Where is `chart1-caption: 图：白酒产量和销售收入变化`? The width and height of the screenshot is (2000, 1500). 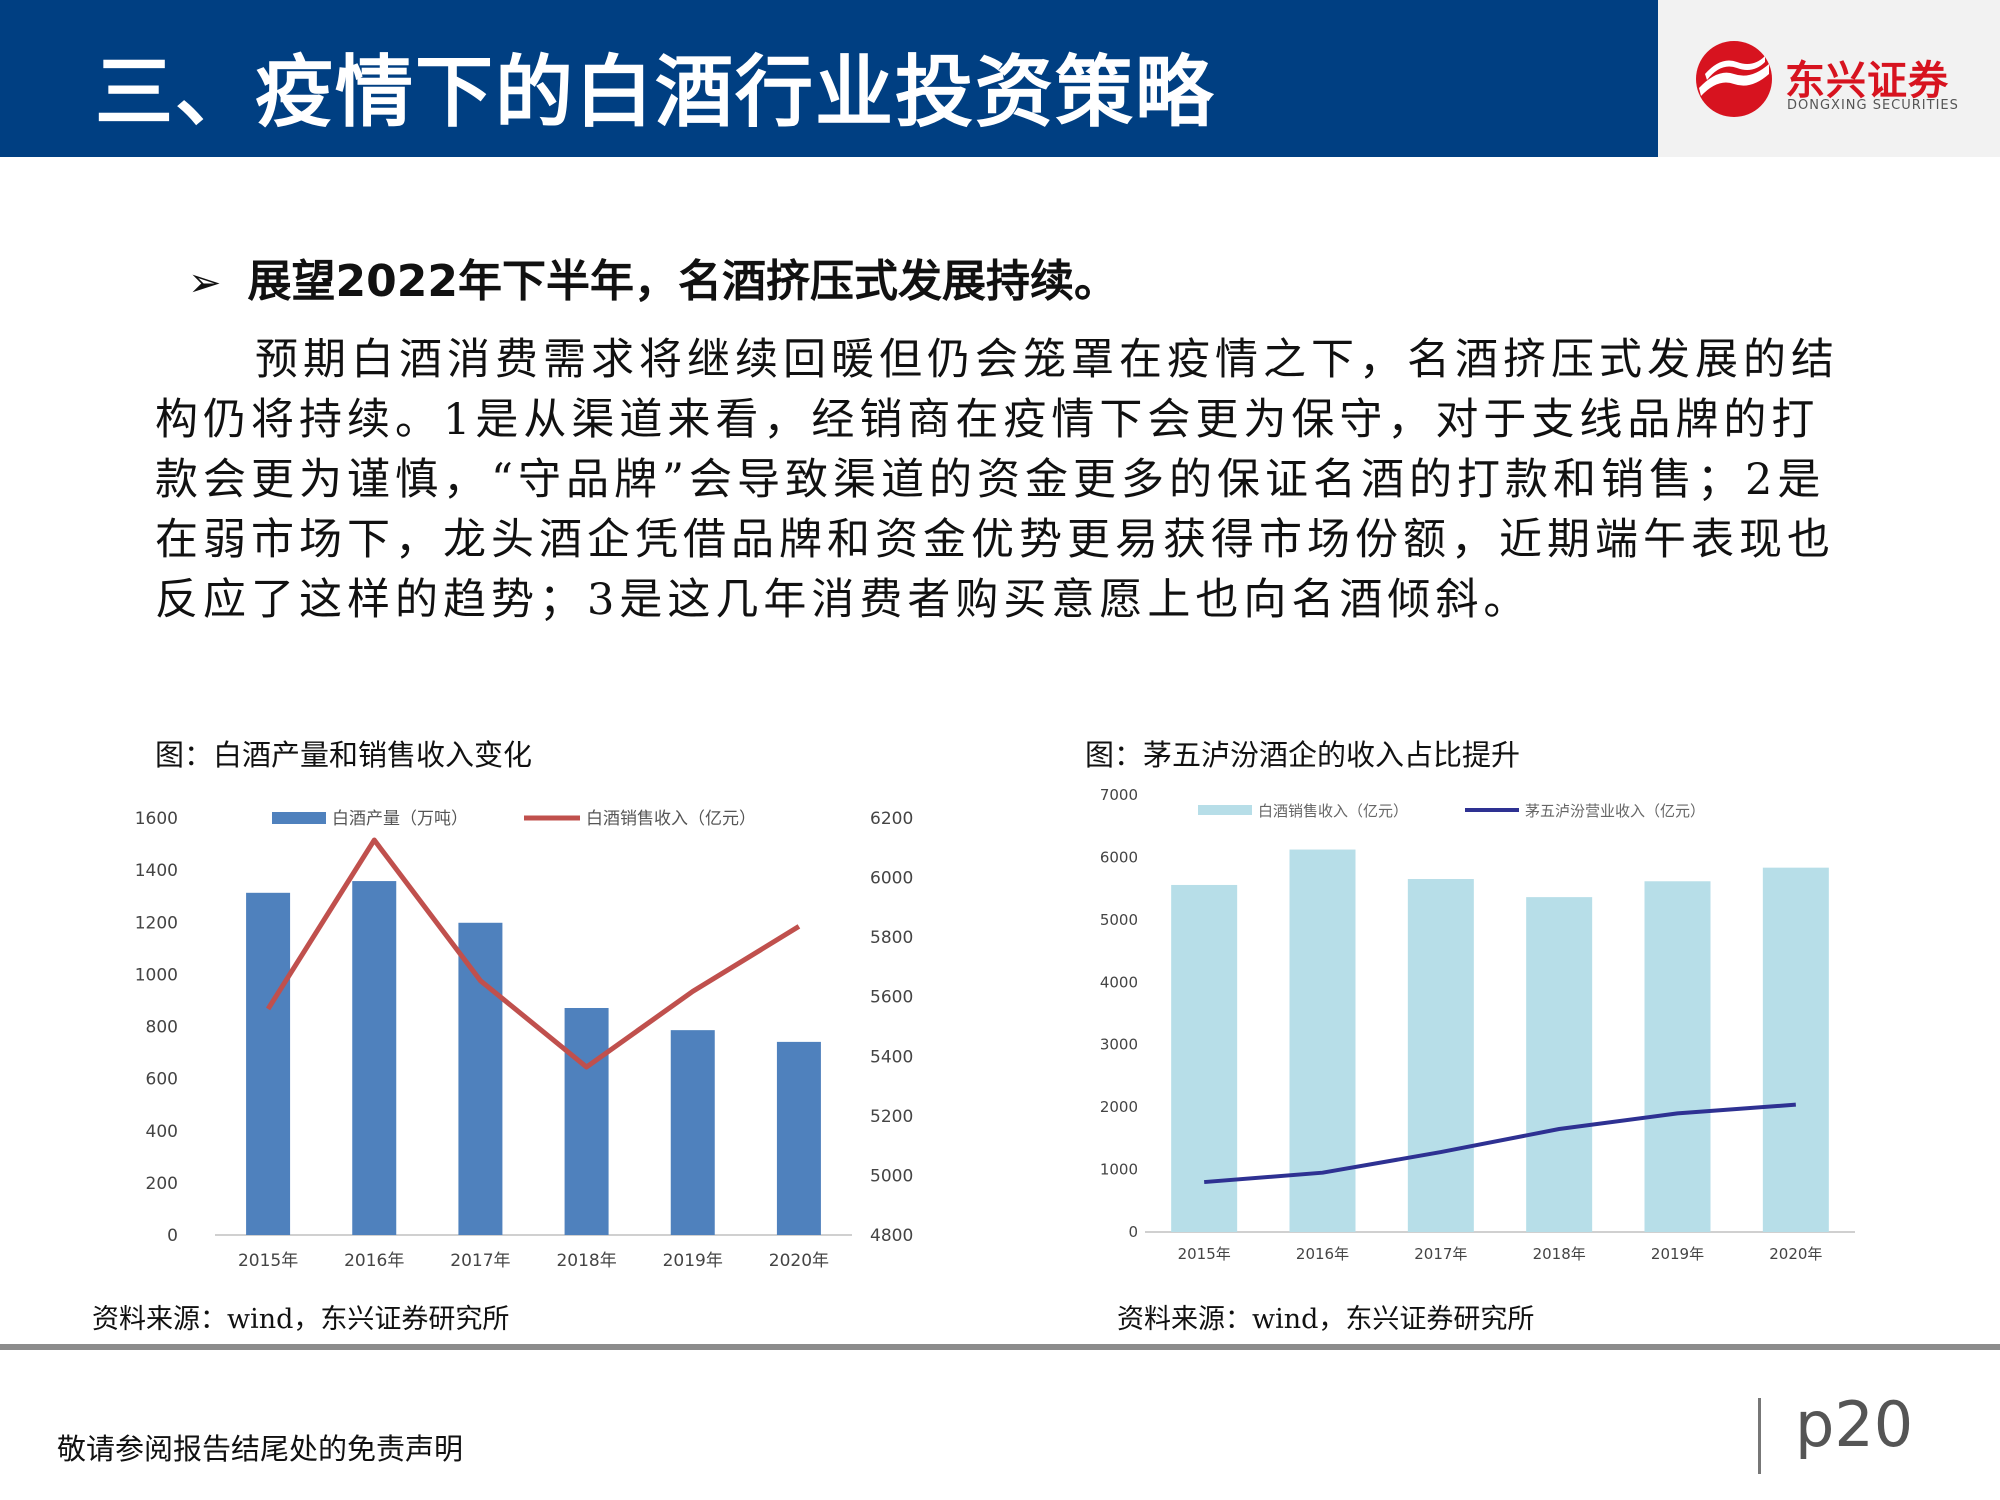 chart1-caption: 图：白酒产量和销售收入变化 is located at coordinates (344, 755).